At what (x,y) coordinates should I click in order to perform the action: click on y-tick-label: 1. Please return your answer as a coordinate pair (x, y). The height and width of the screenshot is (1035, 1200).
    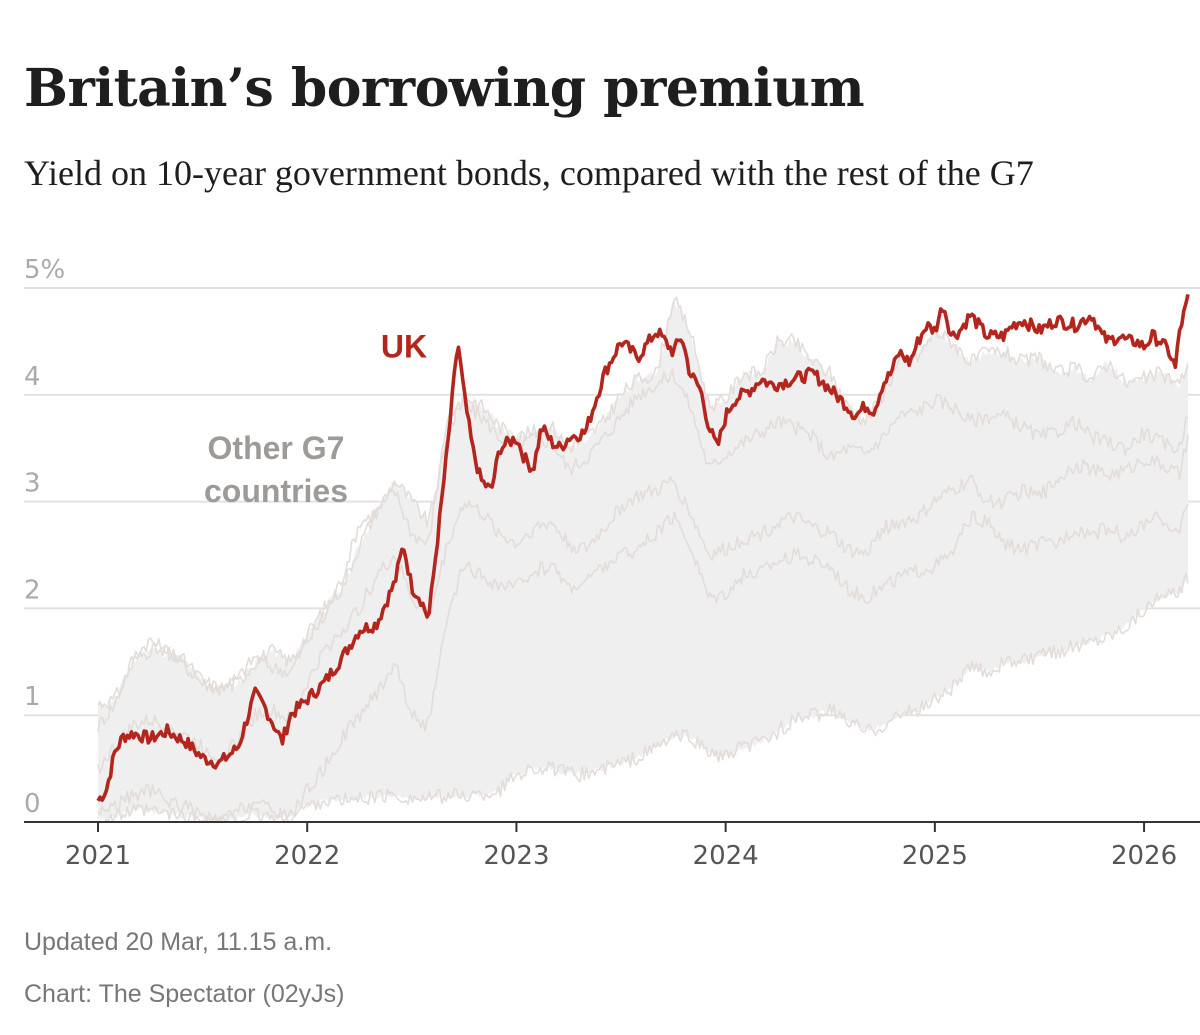
    Looking at the image, I should click on (32, 697).